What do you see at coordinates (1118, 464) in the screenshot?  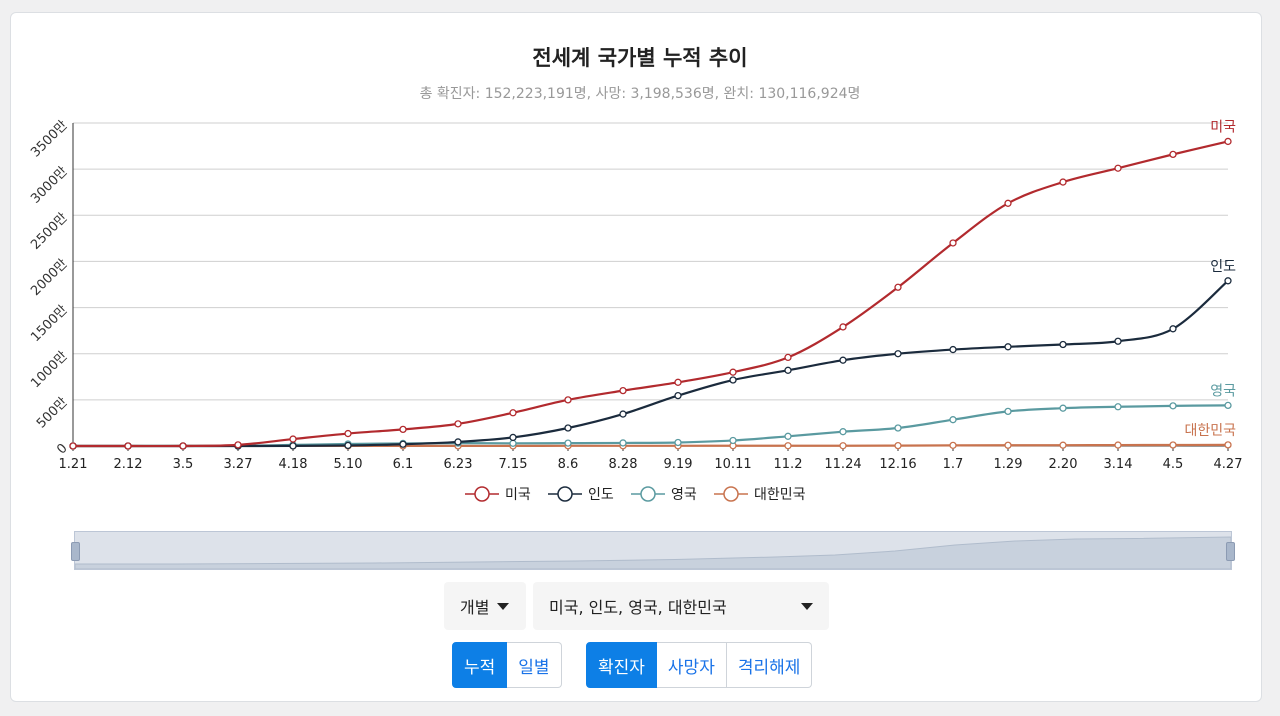 I see `x-tick-label: 3.14` at bounding box center [1118, 464].